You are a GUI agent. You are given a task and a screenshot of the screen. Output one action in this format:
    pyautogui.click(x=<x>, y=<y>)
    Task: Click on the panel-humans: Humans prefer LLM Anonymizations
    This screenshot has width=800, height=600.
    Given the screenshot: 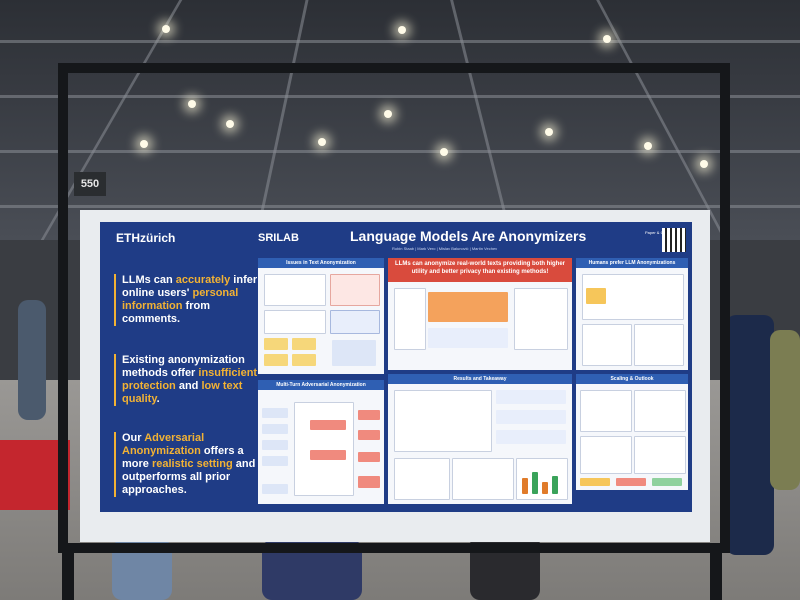 What is the action you would take?
    pyautogui.click(x=632, y=314)
    